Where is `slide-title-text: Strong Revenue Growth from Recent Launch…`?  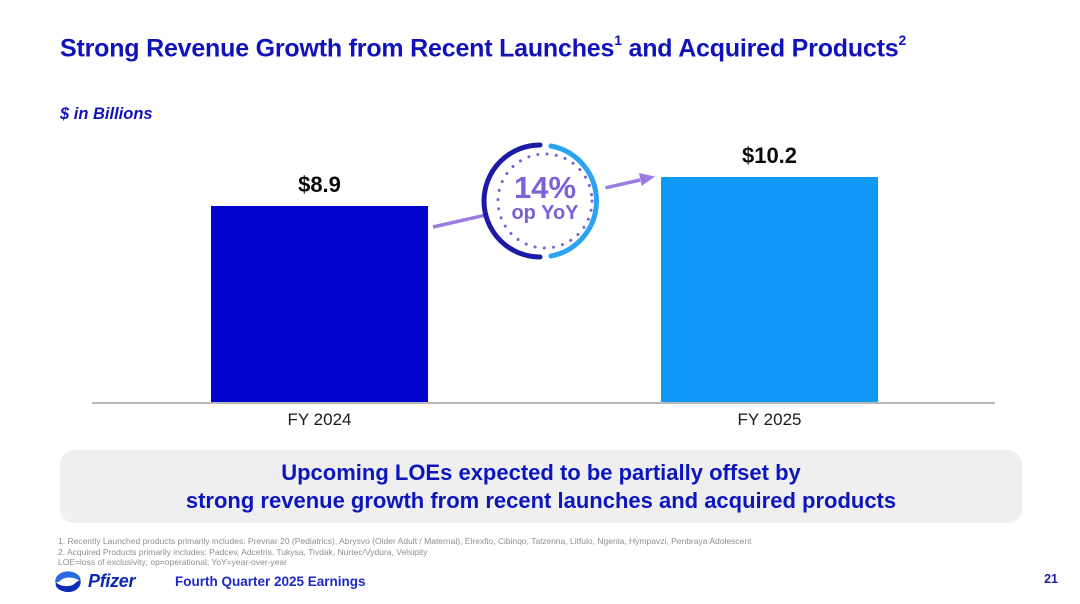 slide-title-text: Strong Revenue Growth from Recent Launch… is located at coordinates (337, 48).